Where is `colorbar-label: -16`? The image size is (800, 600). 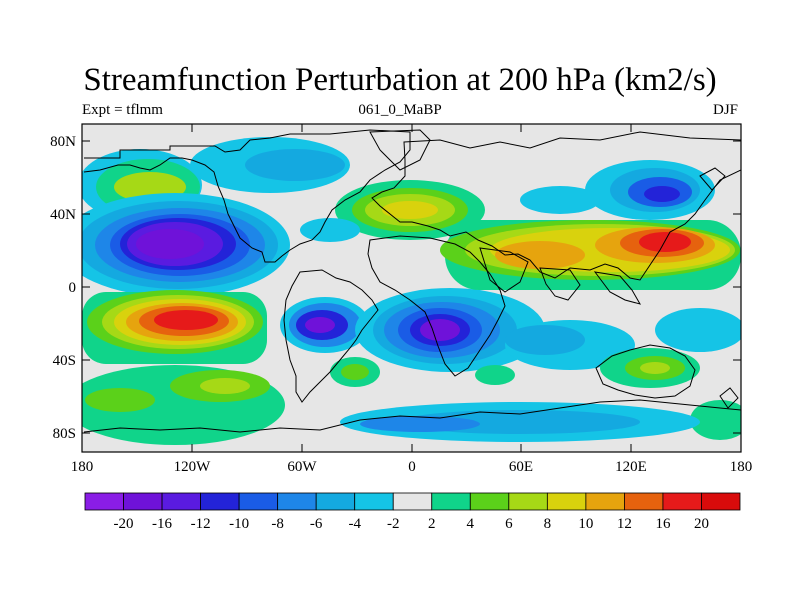 colorbar-label: -16 is located at coordinates (162, 524).